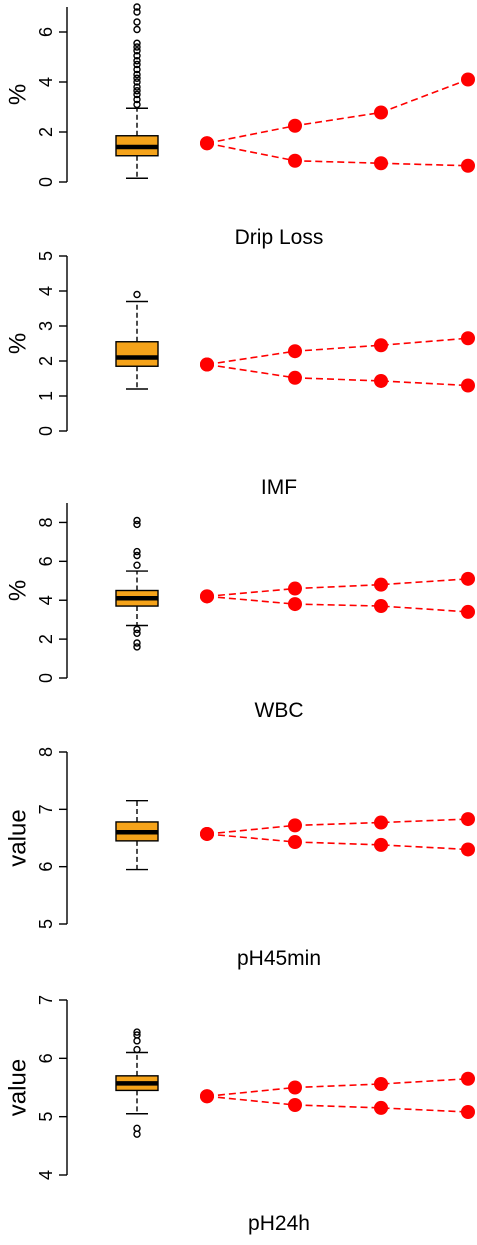  What do you see at coordinates (46, 326) in the screenshot?
I see `y-tick-label: 3` at bounding box center [46, 326].